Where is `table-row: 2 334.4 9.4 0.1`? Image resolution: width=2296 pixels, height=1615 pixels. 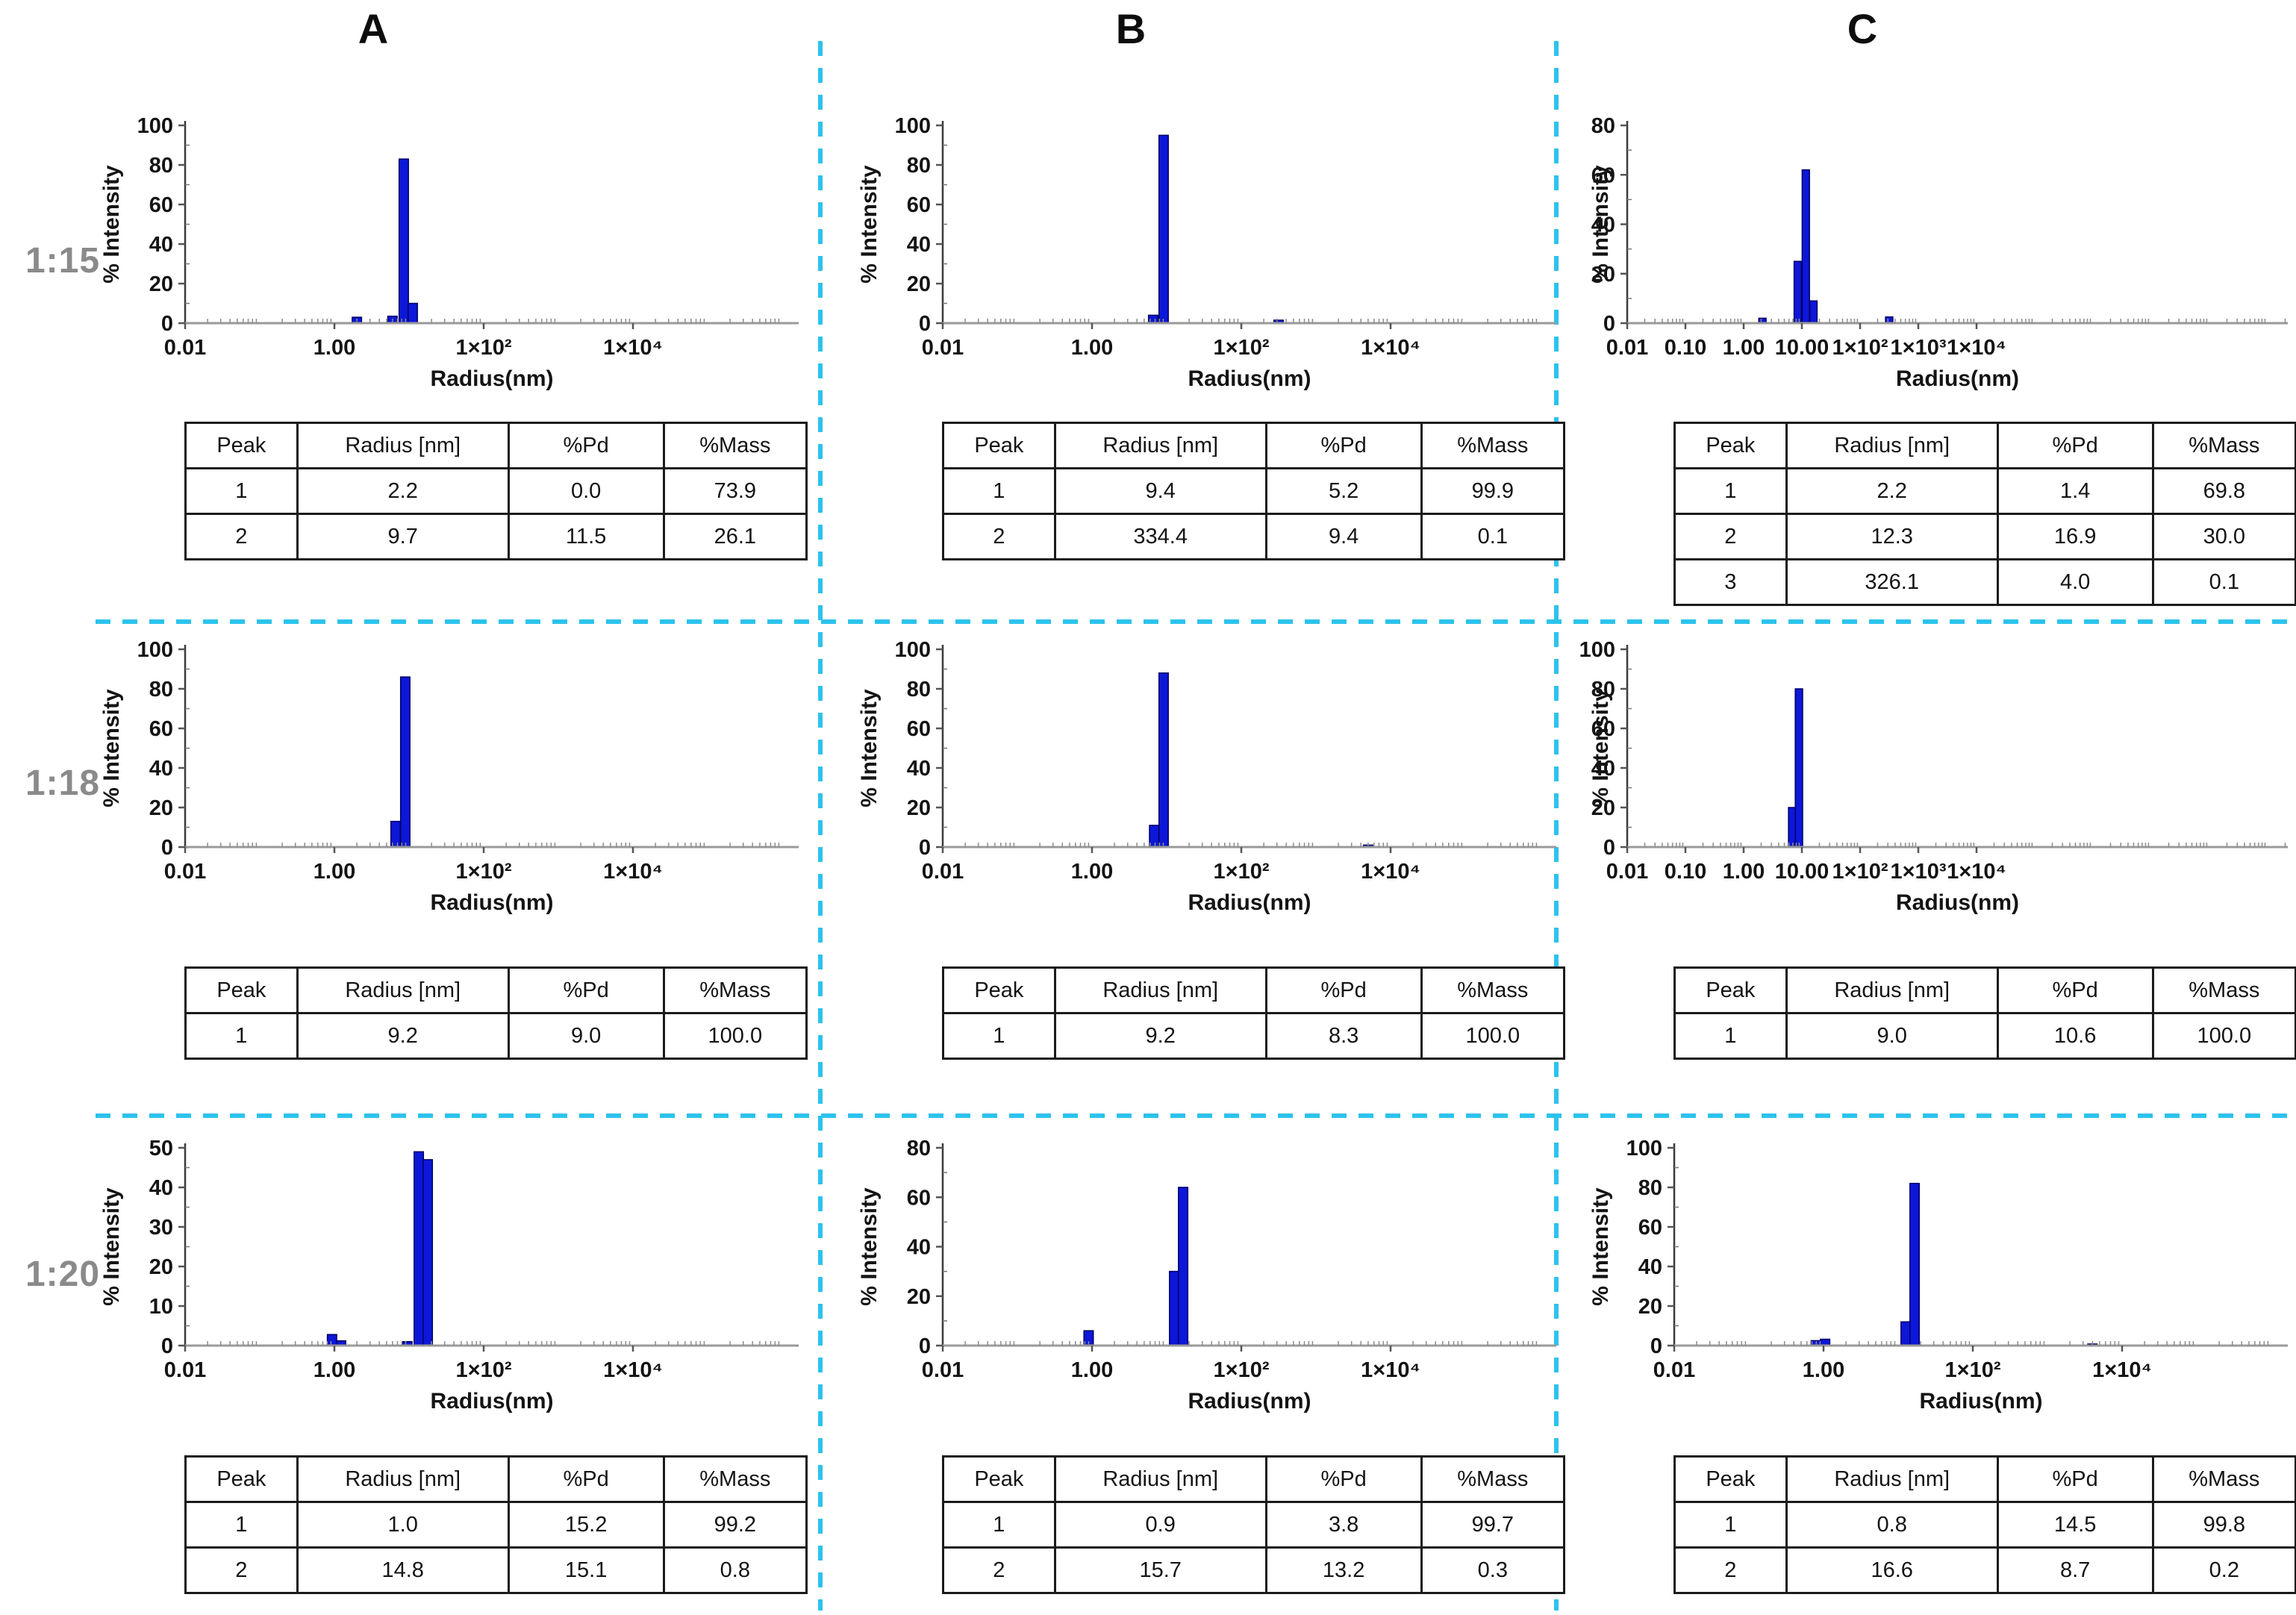 table-row: 2 334.4 9.4 0.1 is located at coordinates (1254, 536).